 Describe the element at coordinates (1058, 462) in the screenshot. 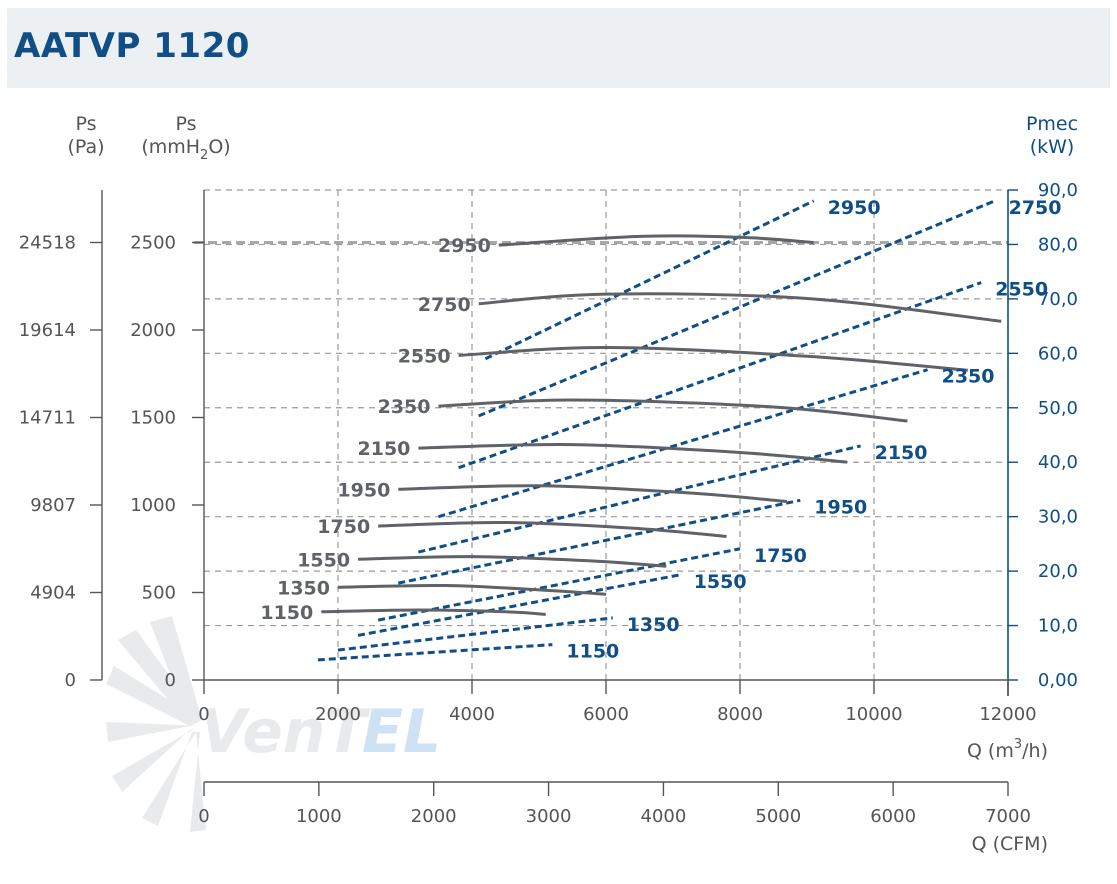

I see `y-right-tick-label: 40,0` at that location.